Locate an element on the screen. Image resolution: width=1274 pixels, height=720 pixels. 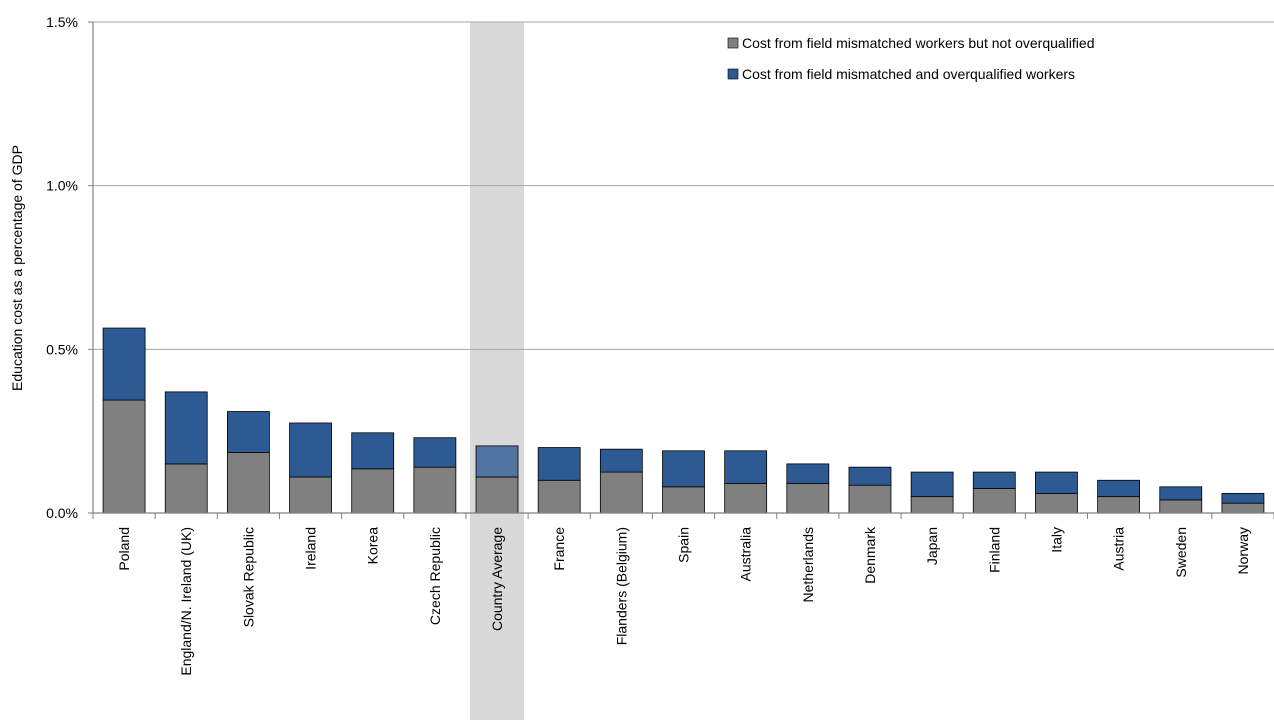
y-tick-label: 0.0% is located at coordinates (62, 513).